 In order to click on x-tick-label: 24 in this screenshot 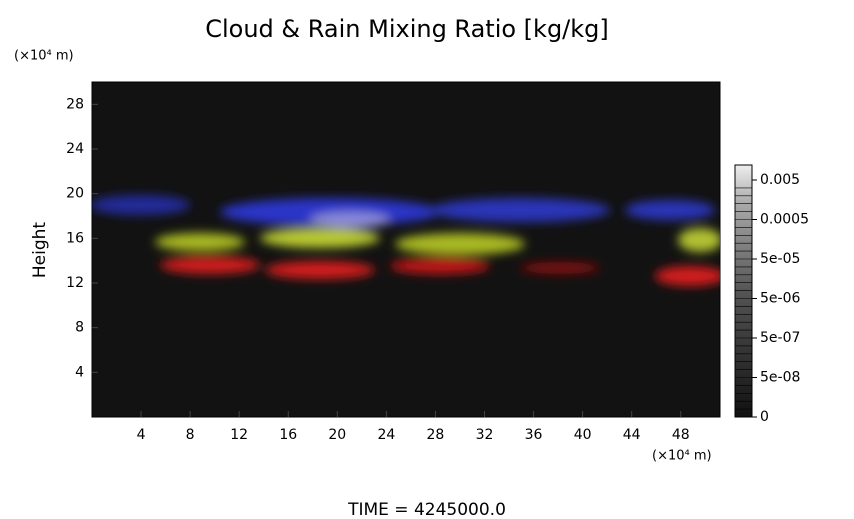, I will do `click(386, 435)`.